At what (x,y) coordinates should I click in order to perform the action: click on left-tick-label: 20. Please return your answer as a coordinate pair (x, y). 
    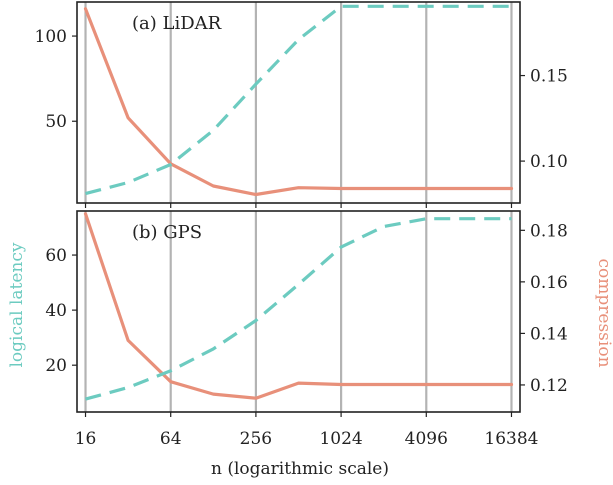
    Looking at the image, I should click on (56, 366).